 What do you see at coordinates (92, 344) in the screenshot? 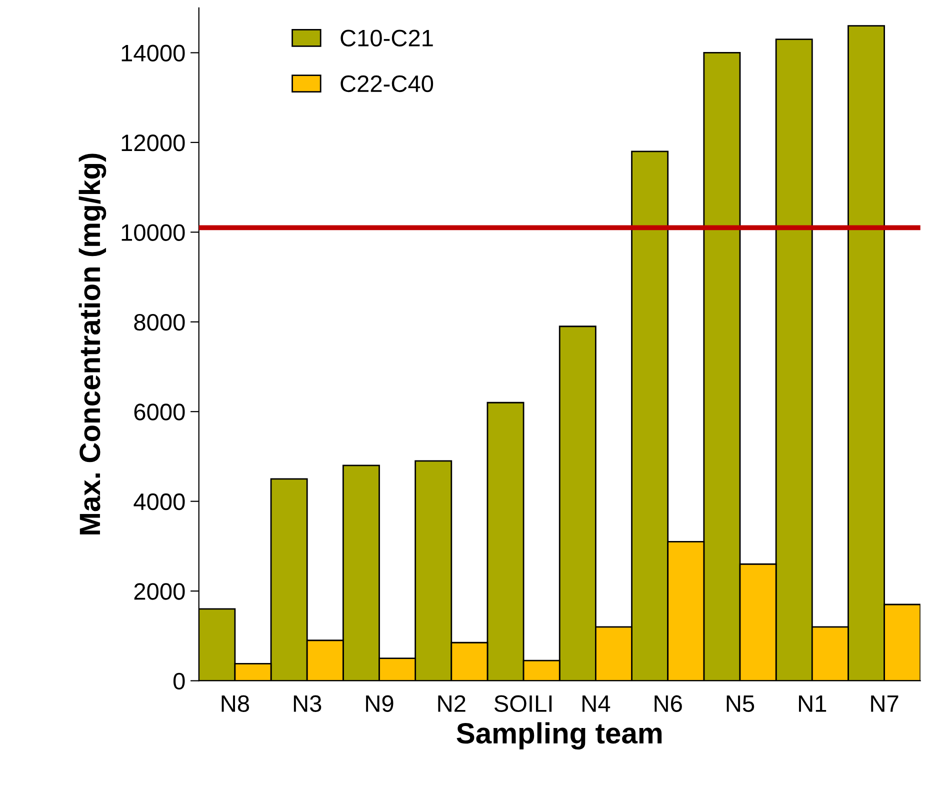
I see `y-axis-title: Max. Concentration (mg/kg)` at bounding box center [92, 344].